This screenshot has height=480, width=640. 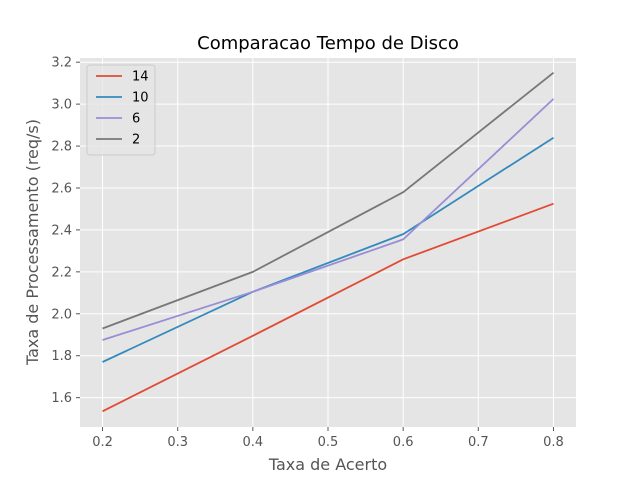 I want to click on x-tick-label: 0.7, so click(x=478, y=442).